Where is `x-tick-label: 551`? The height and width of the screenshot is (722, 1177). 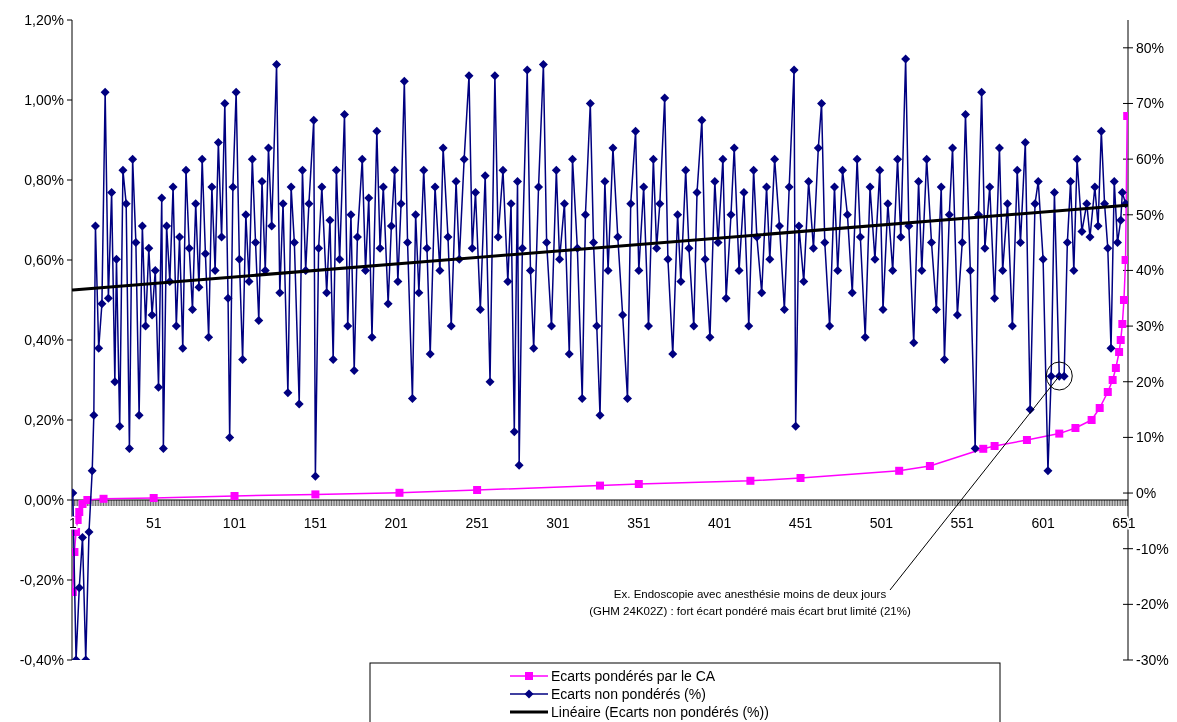 x-tick-label: 551 is located at coordinates (962, 523).